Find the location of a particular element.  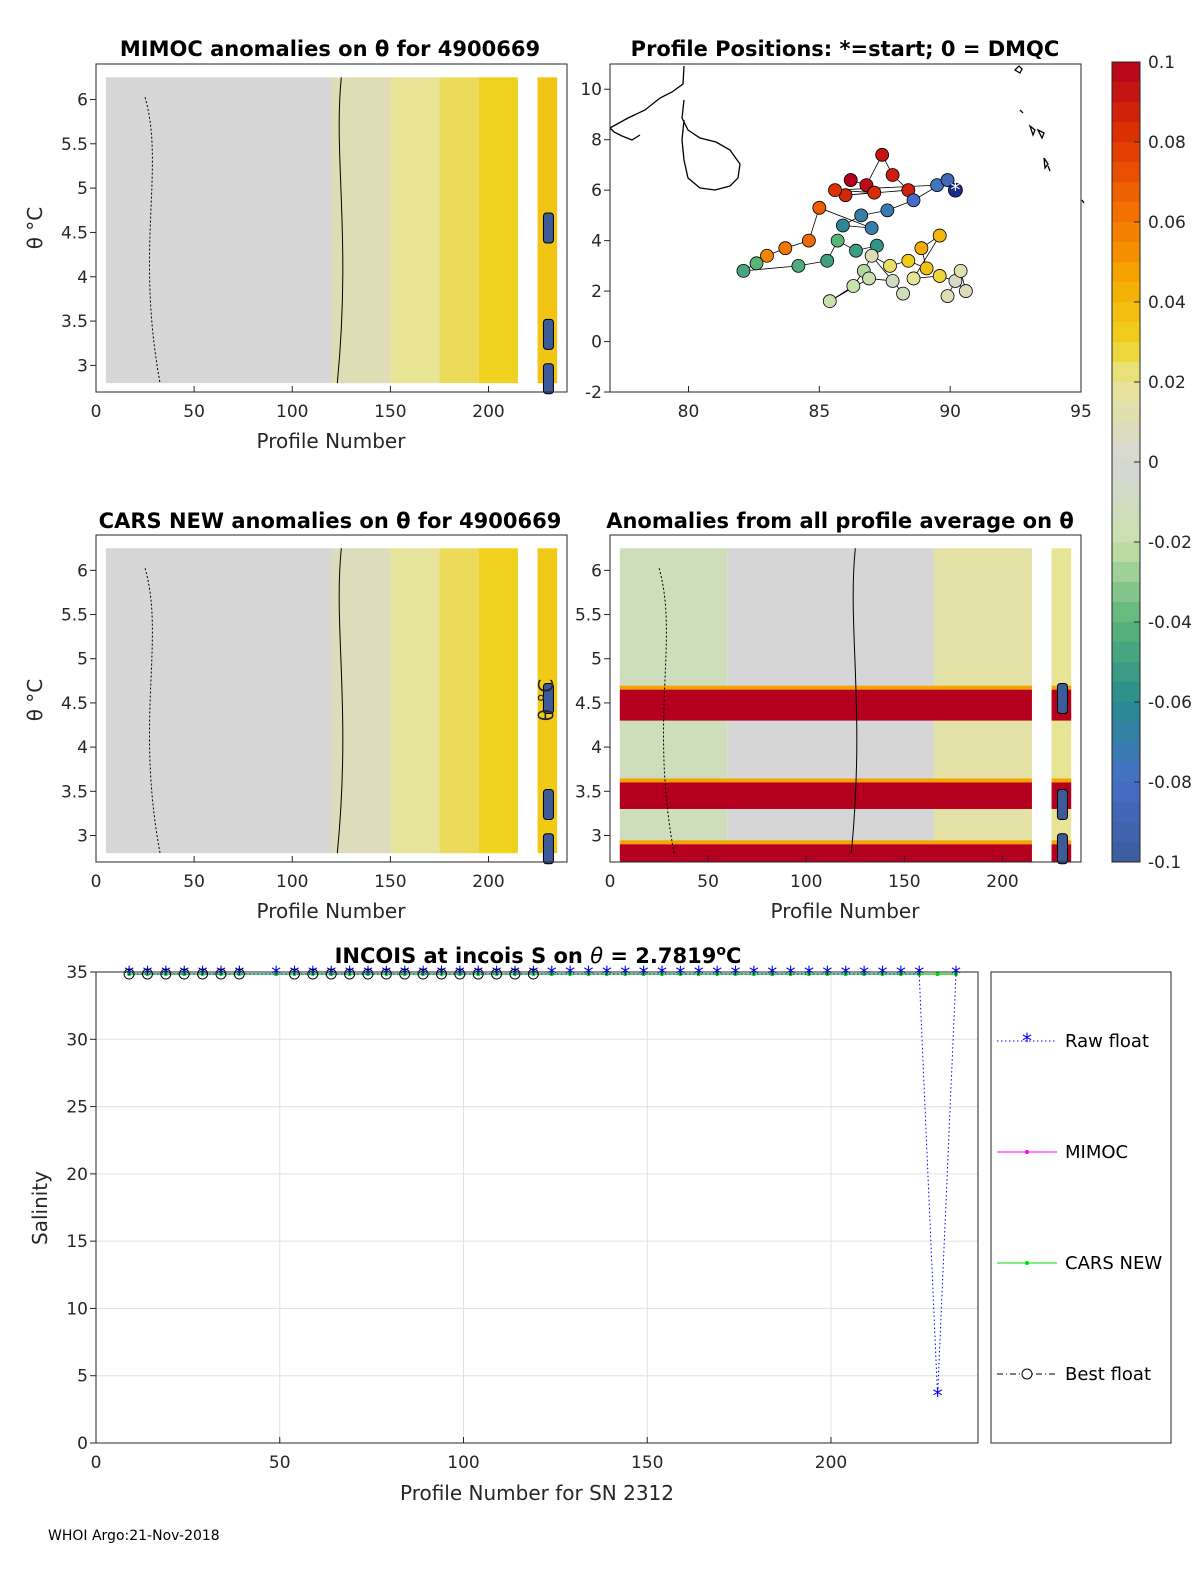

y-tick-label: 35 is located at coordinates (77, 973).